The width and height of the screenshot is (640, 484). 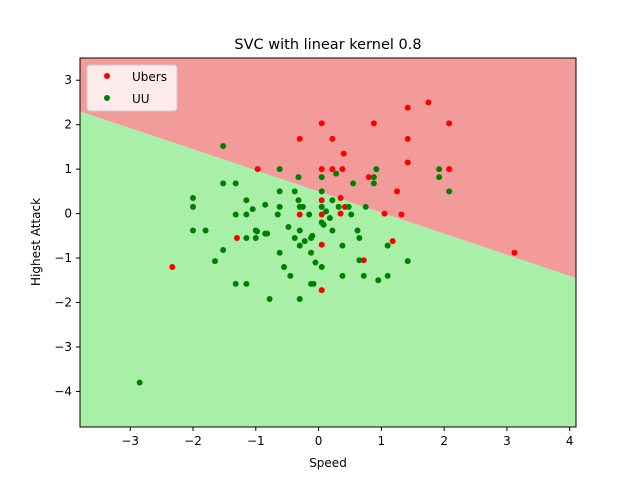 What do you see at coordinates (107, 98) in the screenshot?
I see `legend-marker-uu` at bounding box center [107, 98].